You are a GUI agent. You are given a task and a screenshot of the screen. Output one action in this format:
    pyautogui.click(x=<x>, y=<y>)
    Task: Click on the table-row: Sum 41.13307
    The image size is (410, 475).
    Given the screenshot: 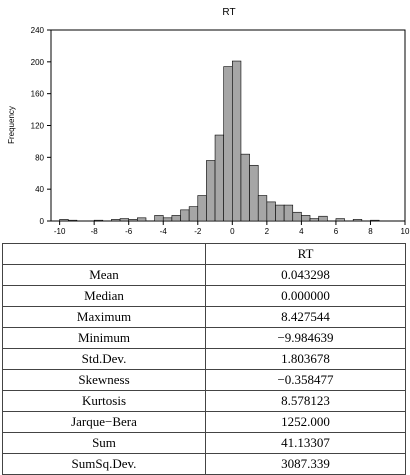 What is the action you would take?
    pyautogui.click(x=204, y=443)
    